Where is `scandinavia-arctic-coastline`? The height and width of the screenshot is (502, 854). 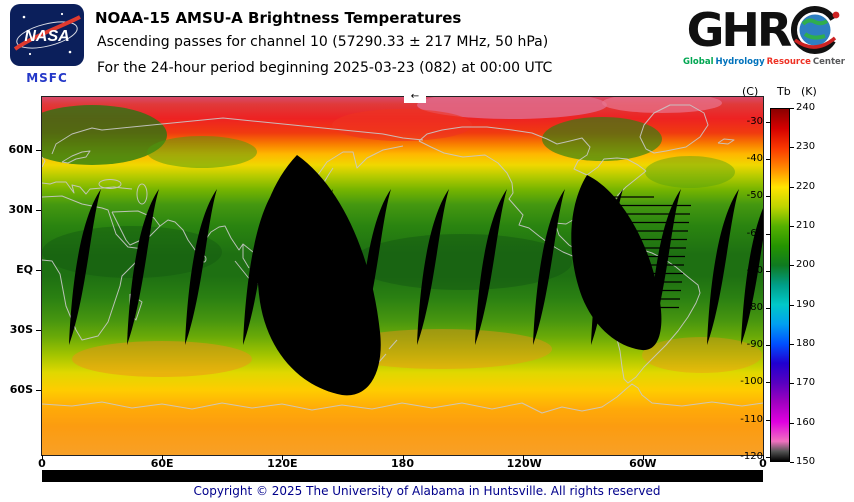 scandinavia-arctic-coastline is located at coordinates (237, 136).